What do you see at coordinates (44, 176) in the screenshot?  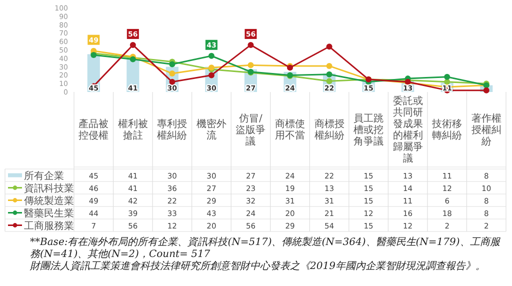 I see `legend-label: 所有企業` at bounding box center [44, 176].